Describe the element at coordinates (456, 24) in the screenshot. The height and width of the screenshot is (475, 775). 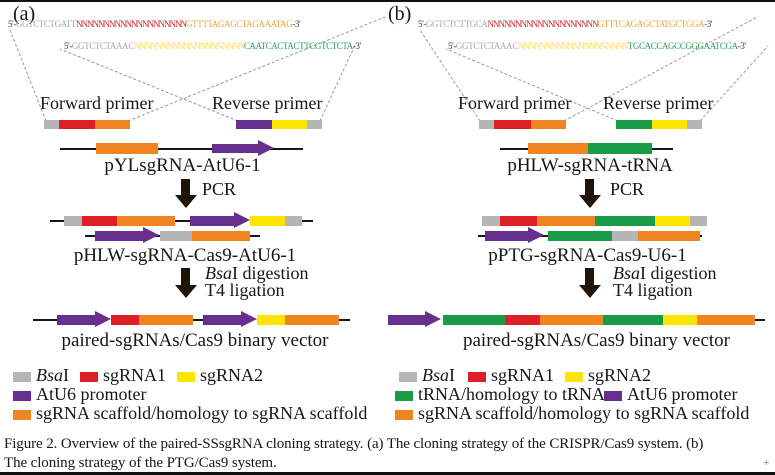
I see `seq-bsai-anchor: GGTCTCTTGCA` at that location.